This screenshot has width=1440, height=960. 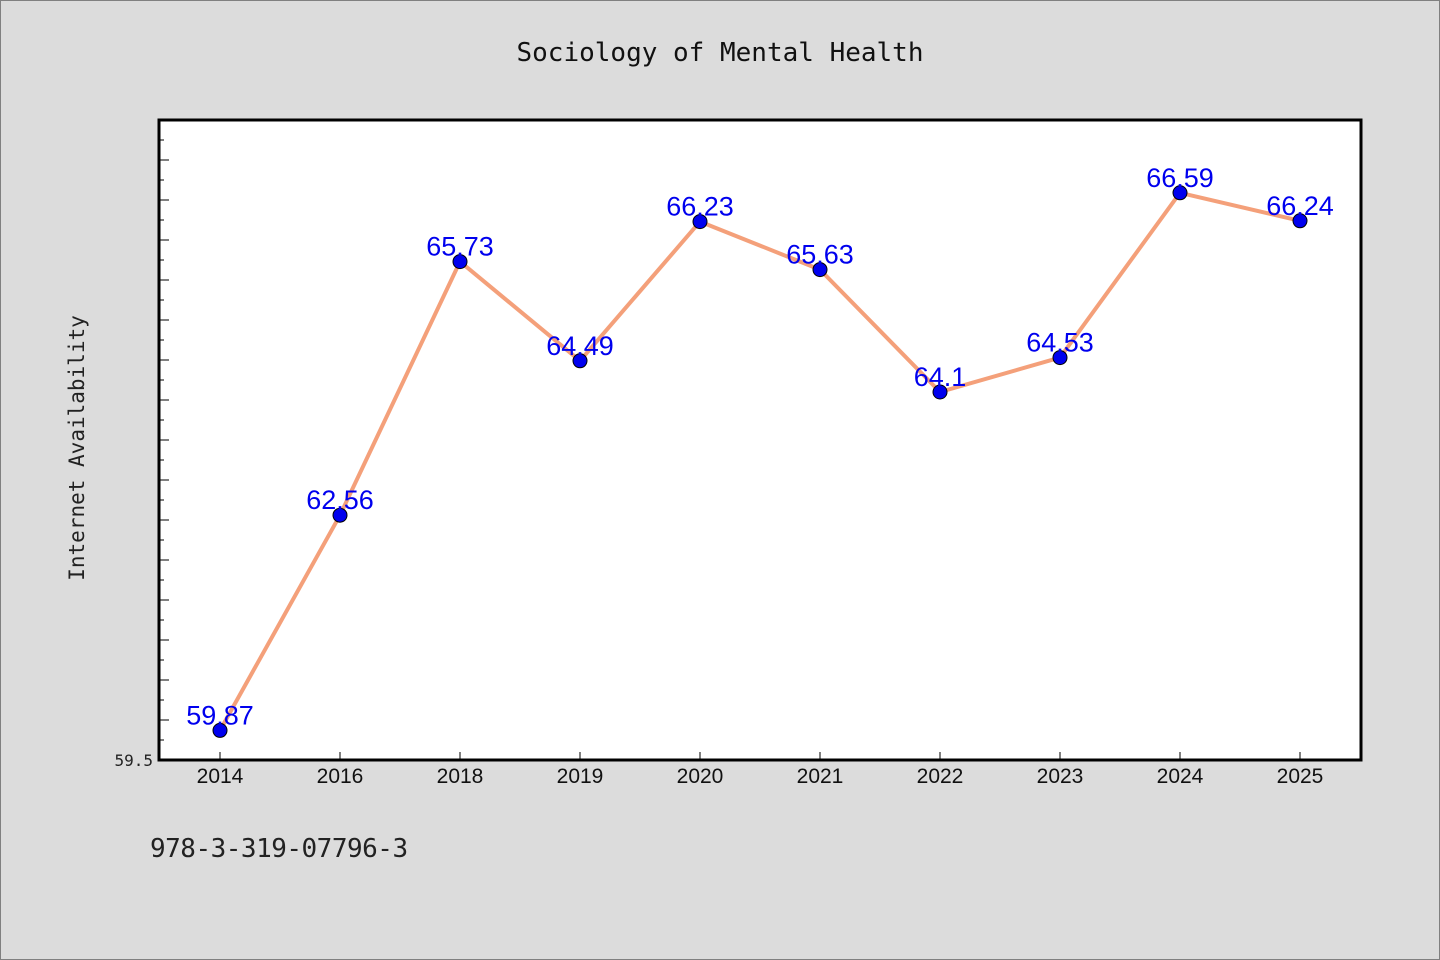 I want to click on x-tick-label: 2025, so click(x=1300, y=776).